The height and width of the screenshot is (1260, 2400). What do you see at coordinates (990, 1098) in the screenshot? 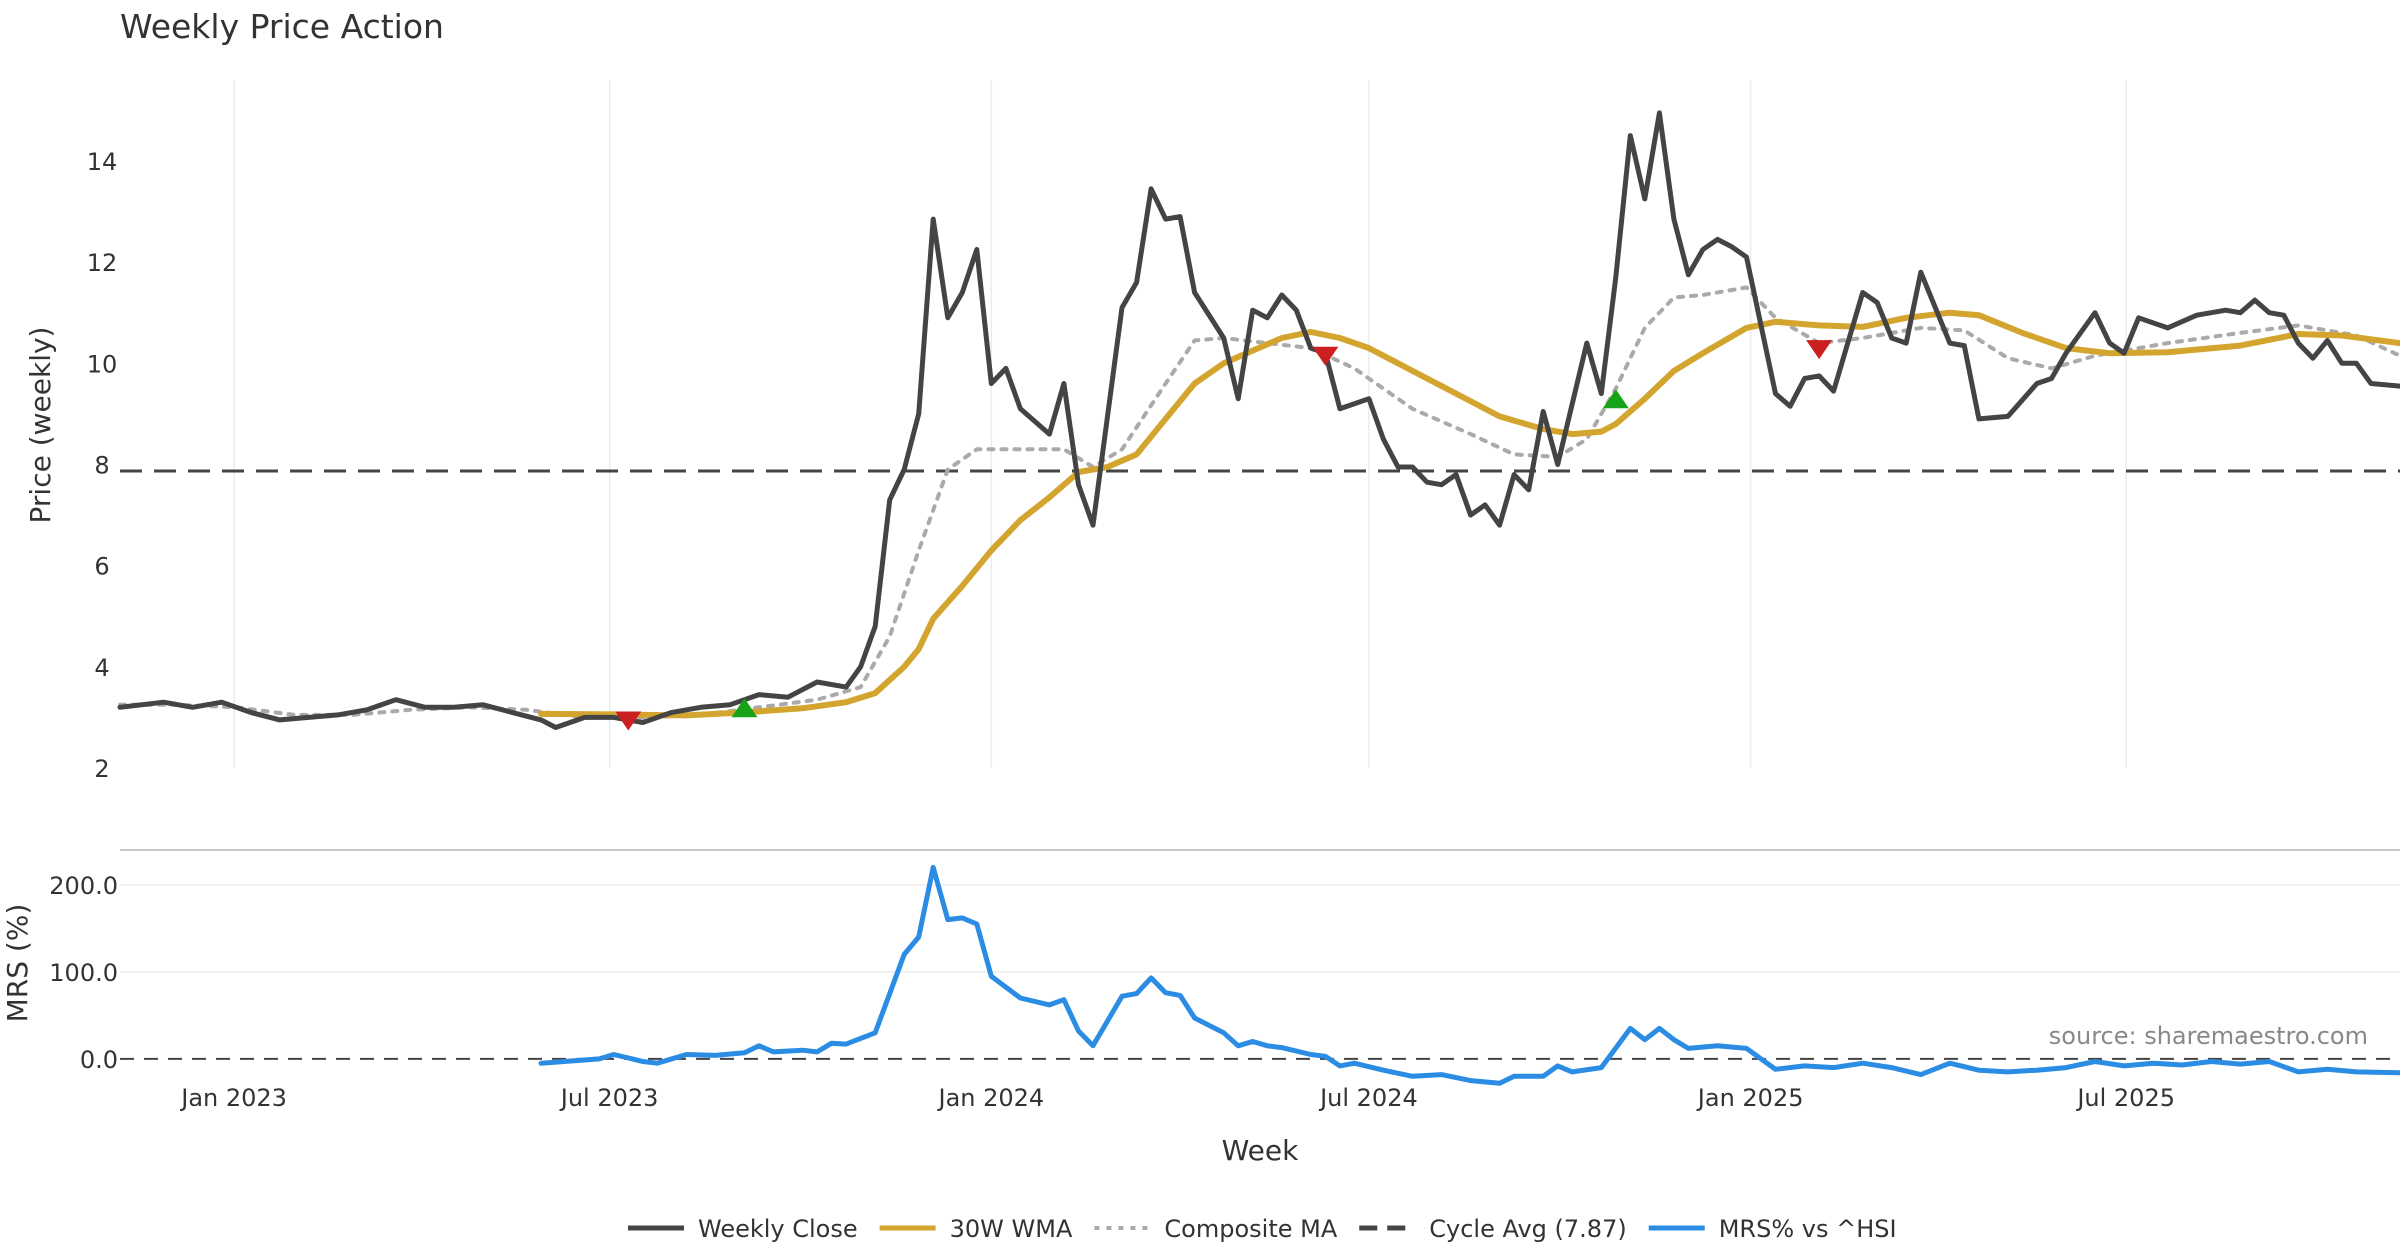
I see `x-tick-label: Jan 2024` at bounding box center [990, 1098].